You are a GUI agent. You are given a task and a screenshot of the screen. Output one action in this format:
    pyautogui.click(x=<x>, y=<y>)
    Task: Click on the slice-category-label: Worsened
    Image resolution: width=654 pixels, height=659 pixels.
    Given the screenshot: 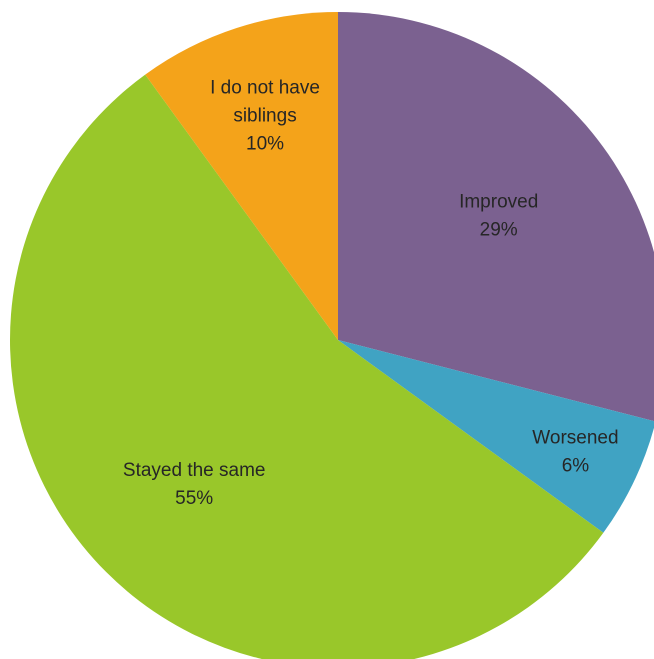 What is the action you would take?
    pyautogui.click(x=575, y=438)
    